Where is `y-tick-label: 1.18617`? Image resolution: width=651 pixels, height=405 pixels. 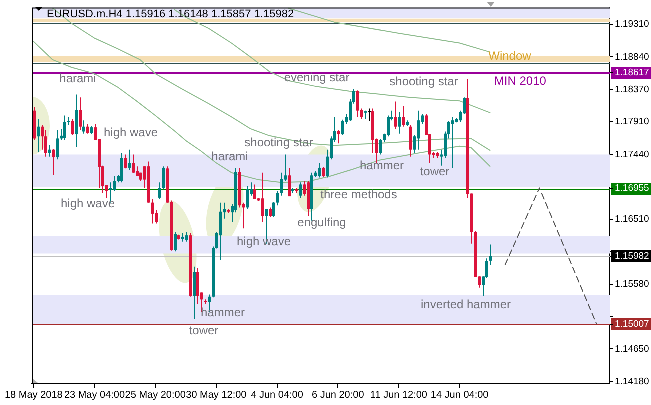
y-tick-label: 1.18617 is located at coordinates (632, 72).